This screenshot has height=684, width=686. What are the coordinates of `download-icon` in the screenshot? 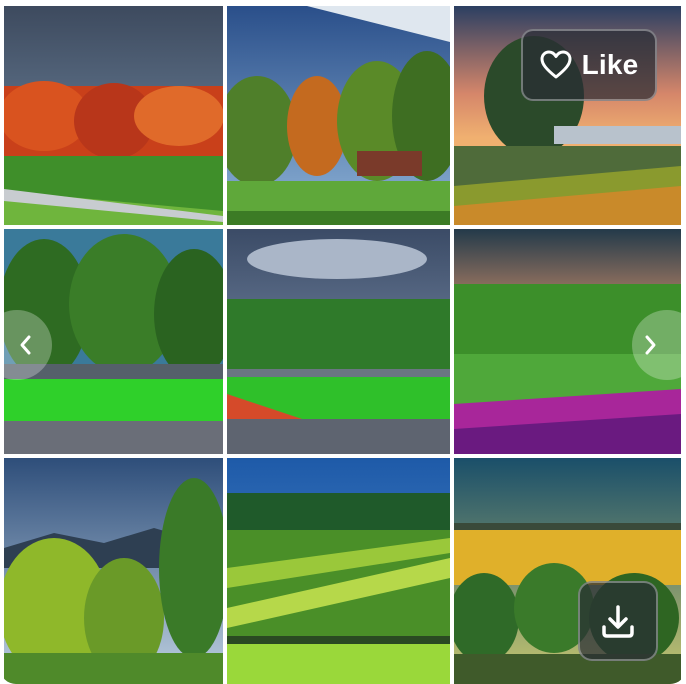 It's located at (618, 621).